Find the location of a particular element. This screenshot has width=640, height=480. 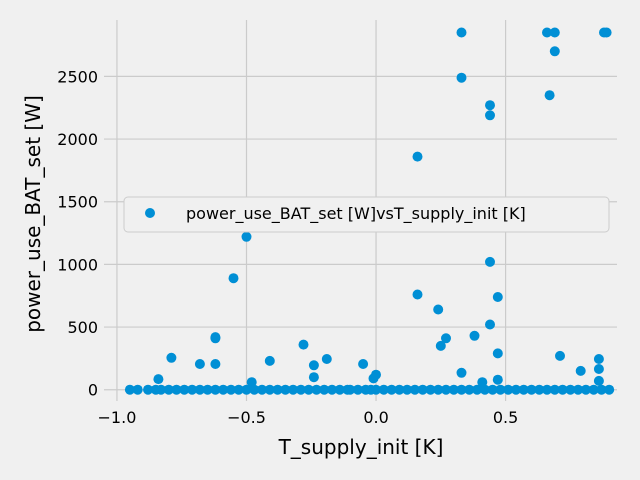

legend: power_use_BAT_set [W]vsT_supply_init [K] is located at coordinates (366, 214).